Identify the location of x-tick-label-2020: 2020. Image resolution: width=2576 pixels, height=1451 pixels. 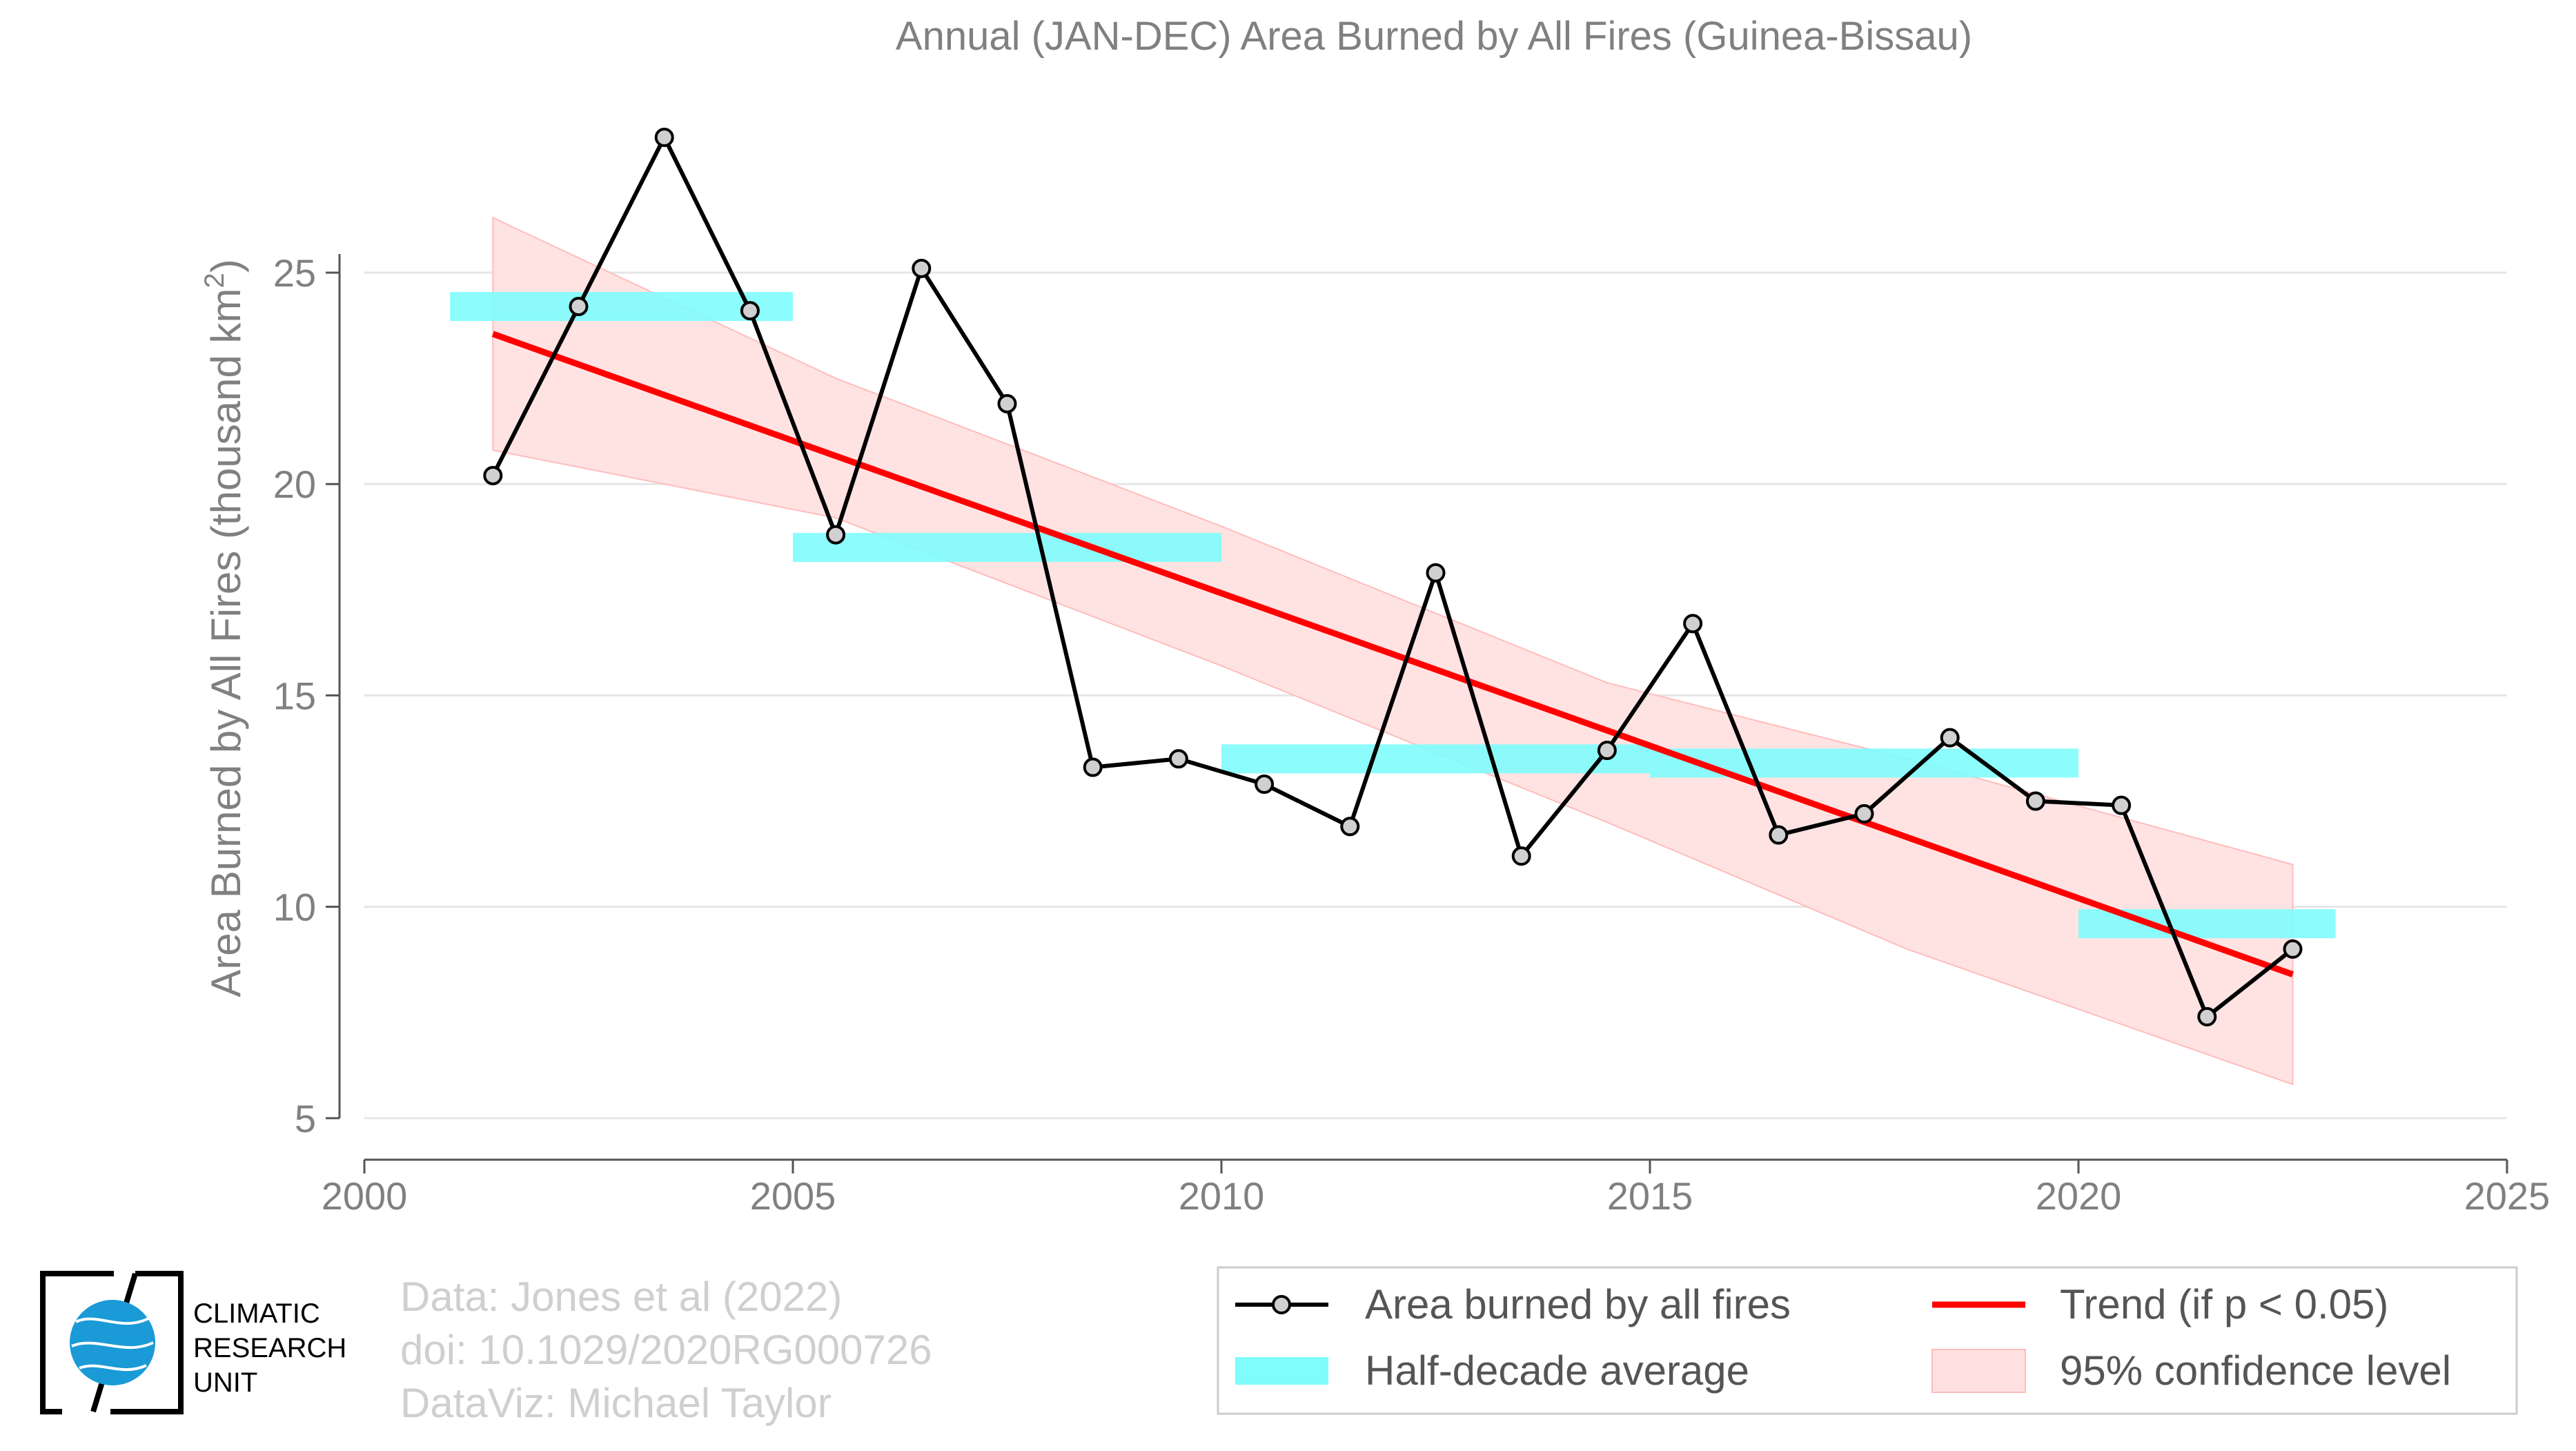
(2079, 1196).